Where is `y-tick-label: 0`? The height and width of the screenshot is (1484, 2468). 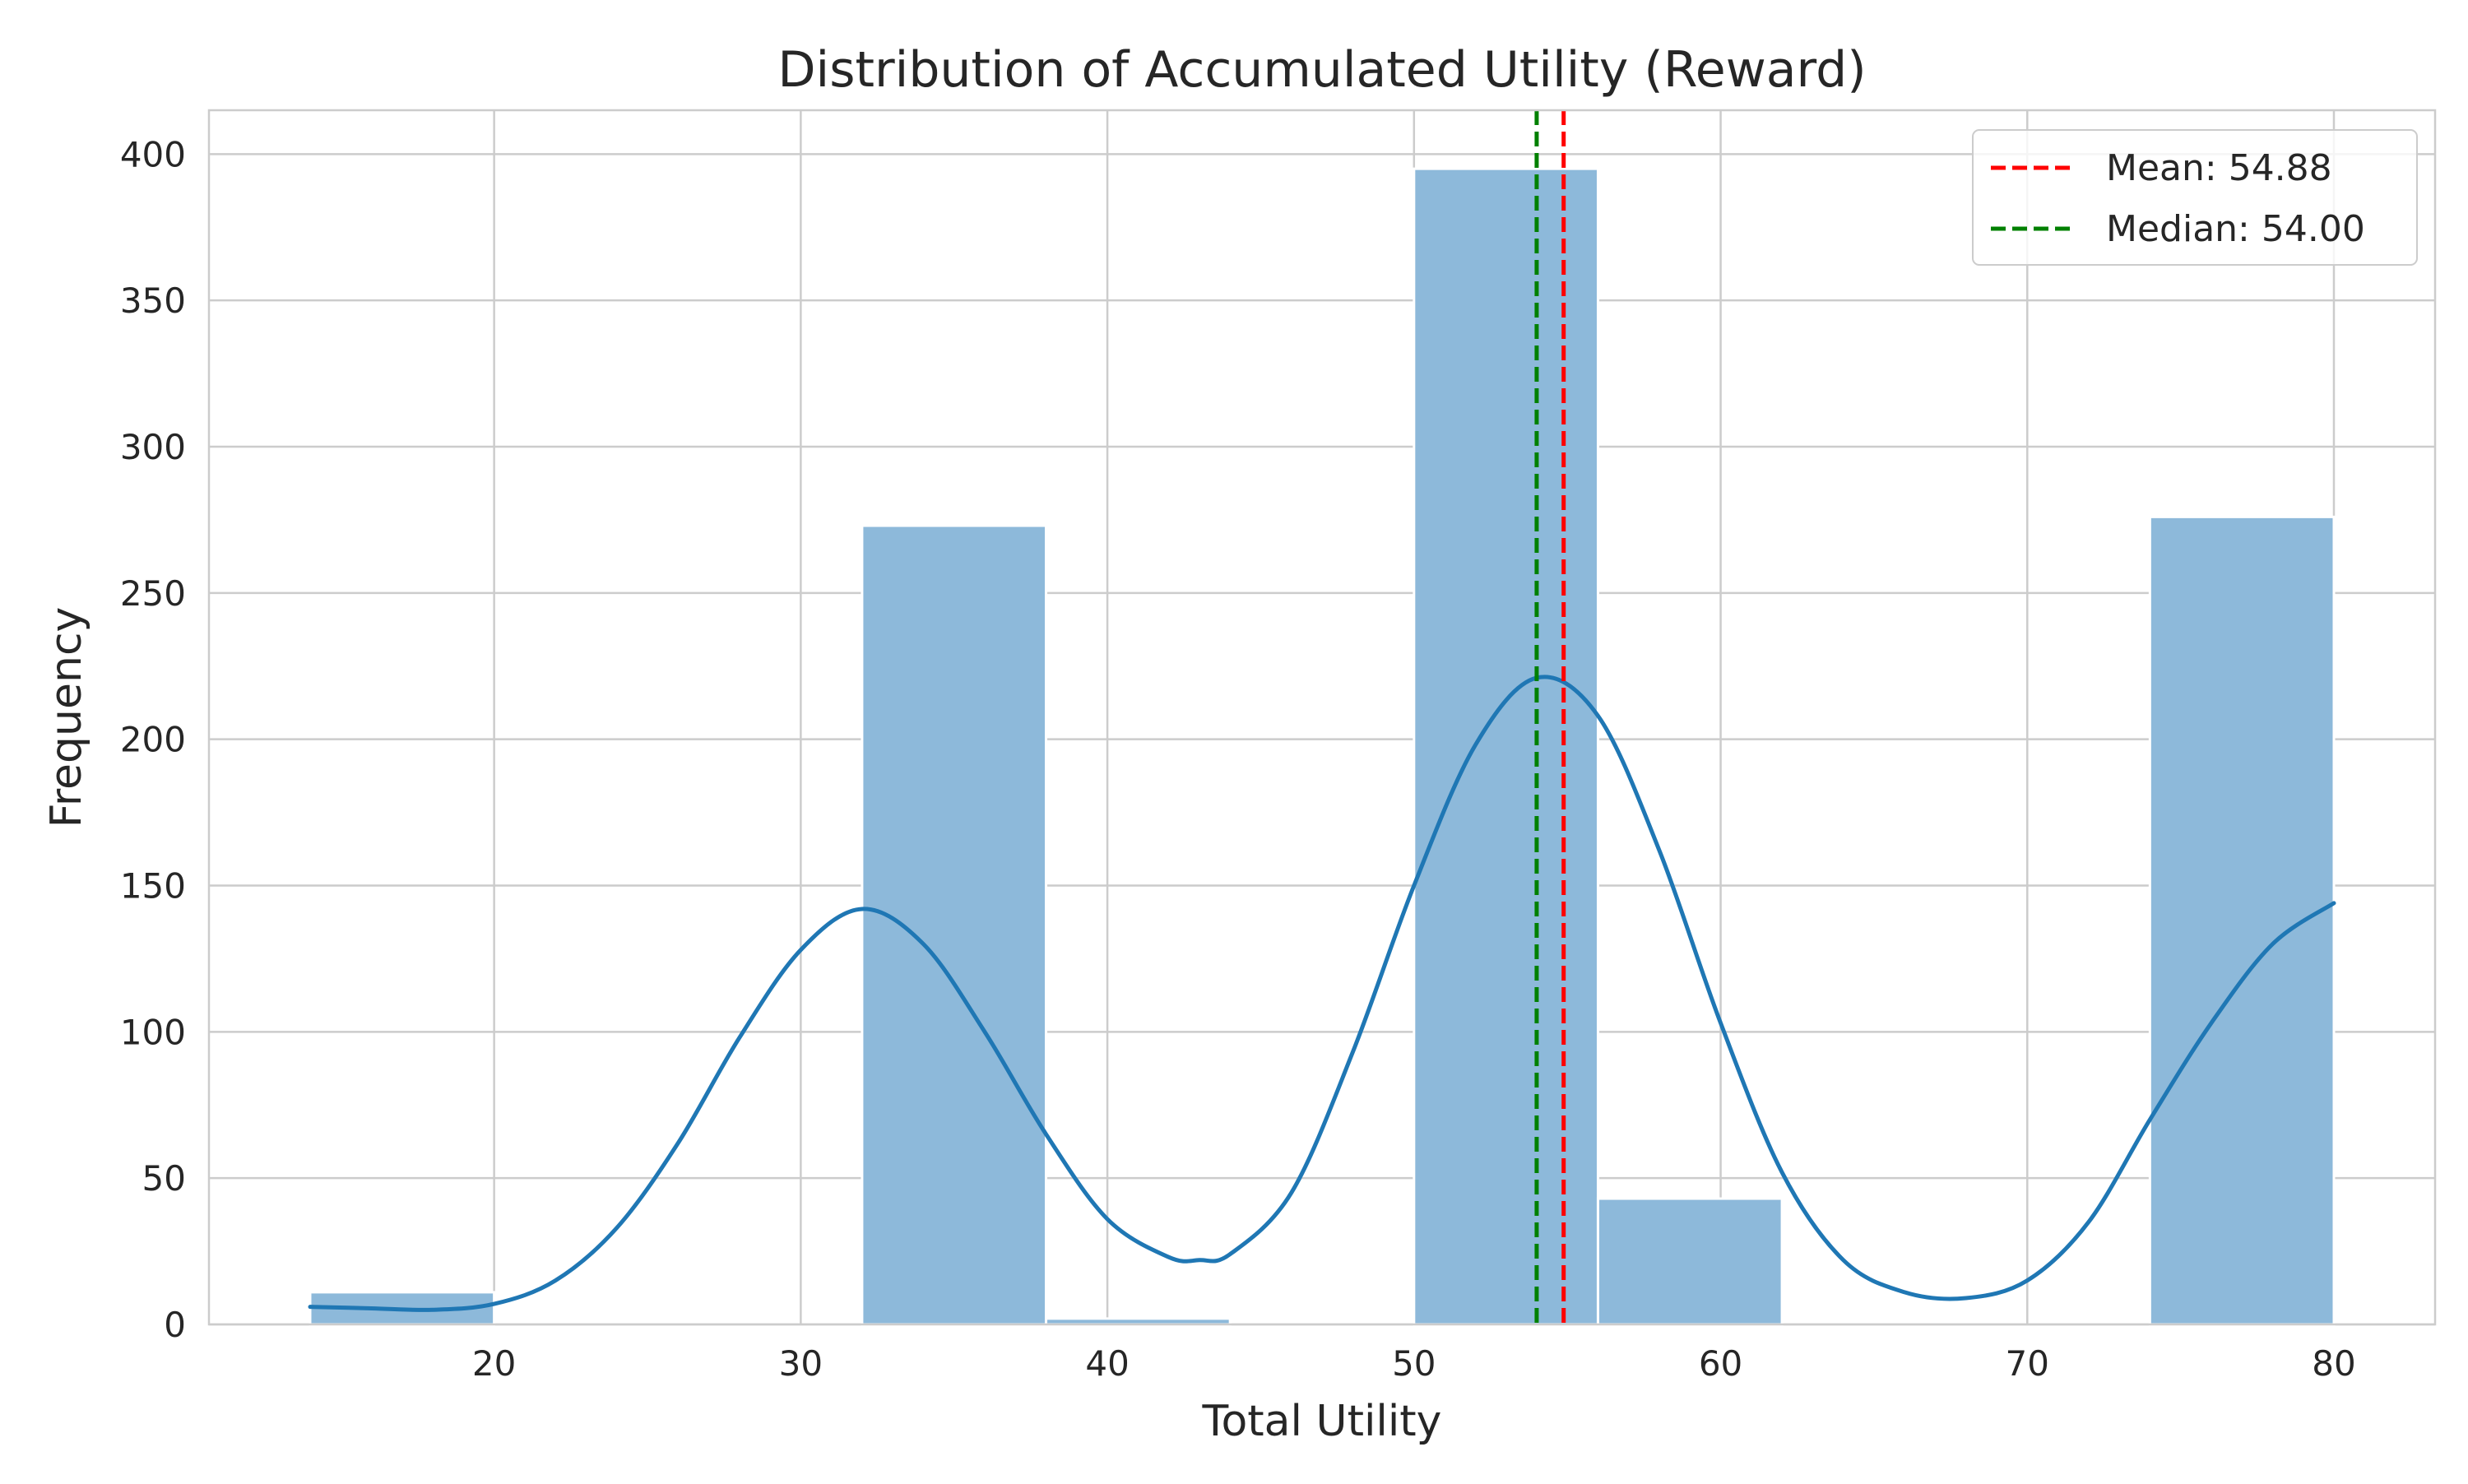
y-tick-label: 0 is located at coordinates (175, 1325).